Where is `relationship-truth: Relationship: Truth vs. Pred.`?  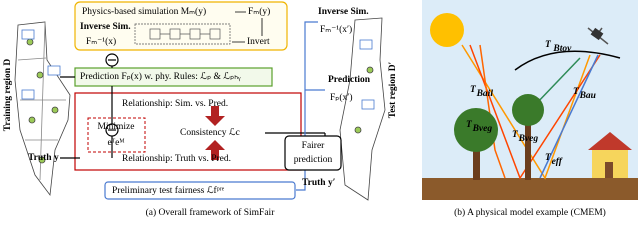
relationship-truth: Relationship: Truth vs. Pred. is located at coordinates (176, 159).